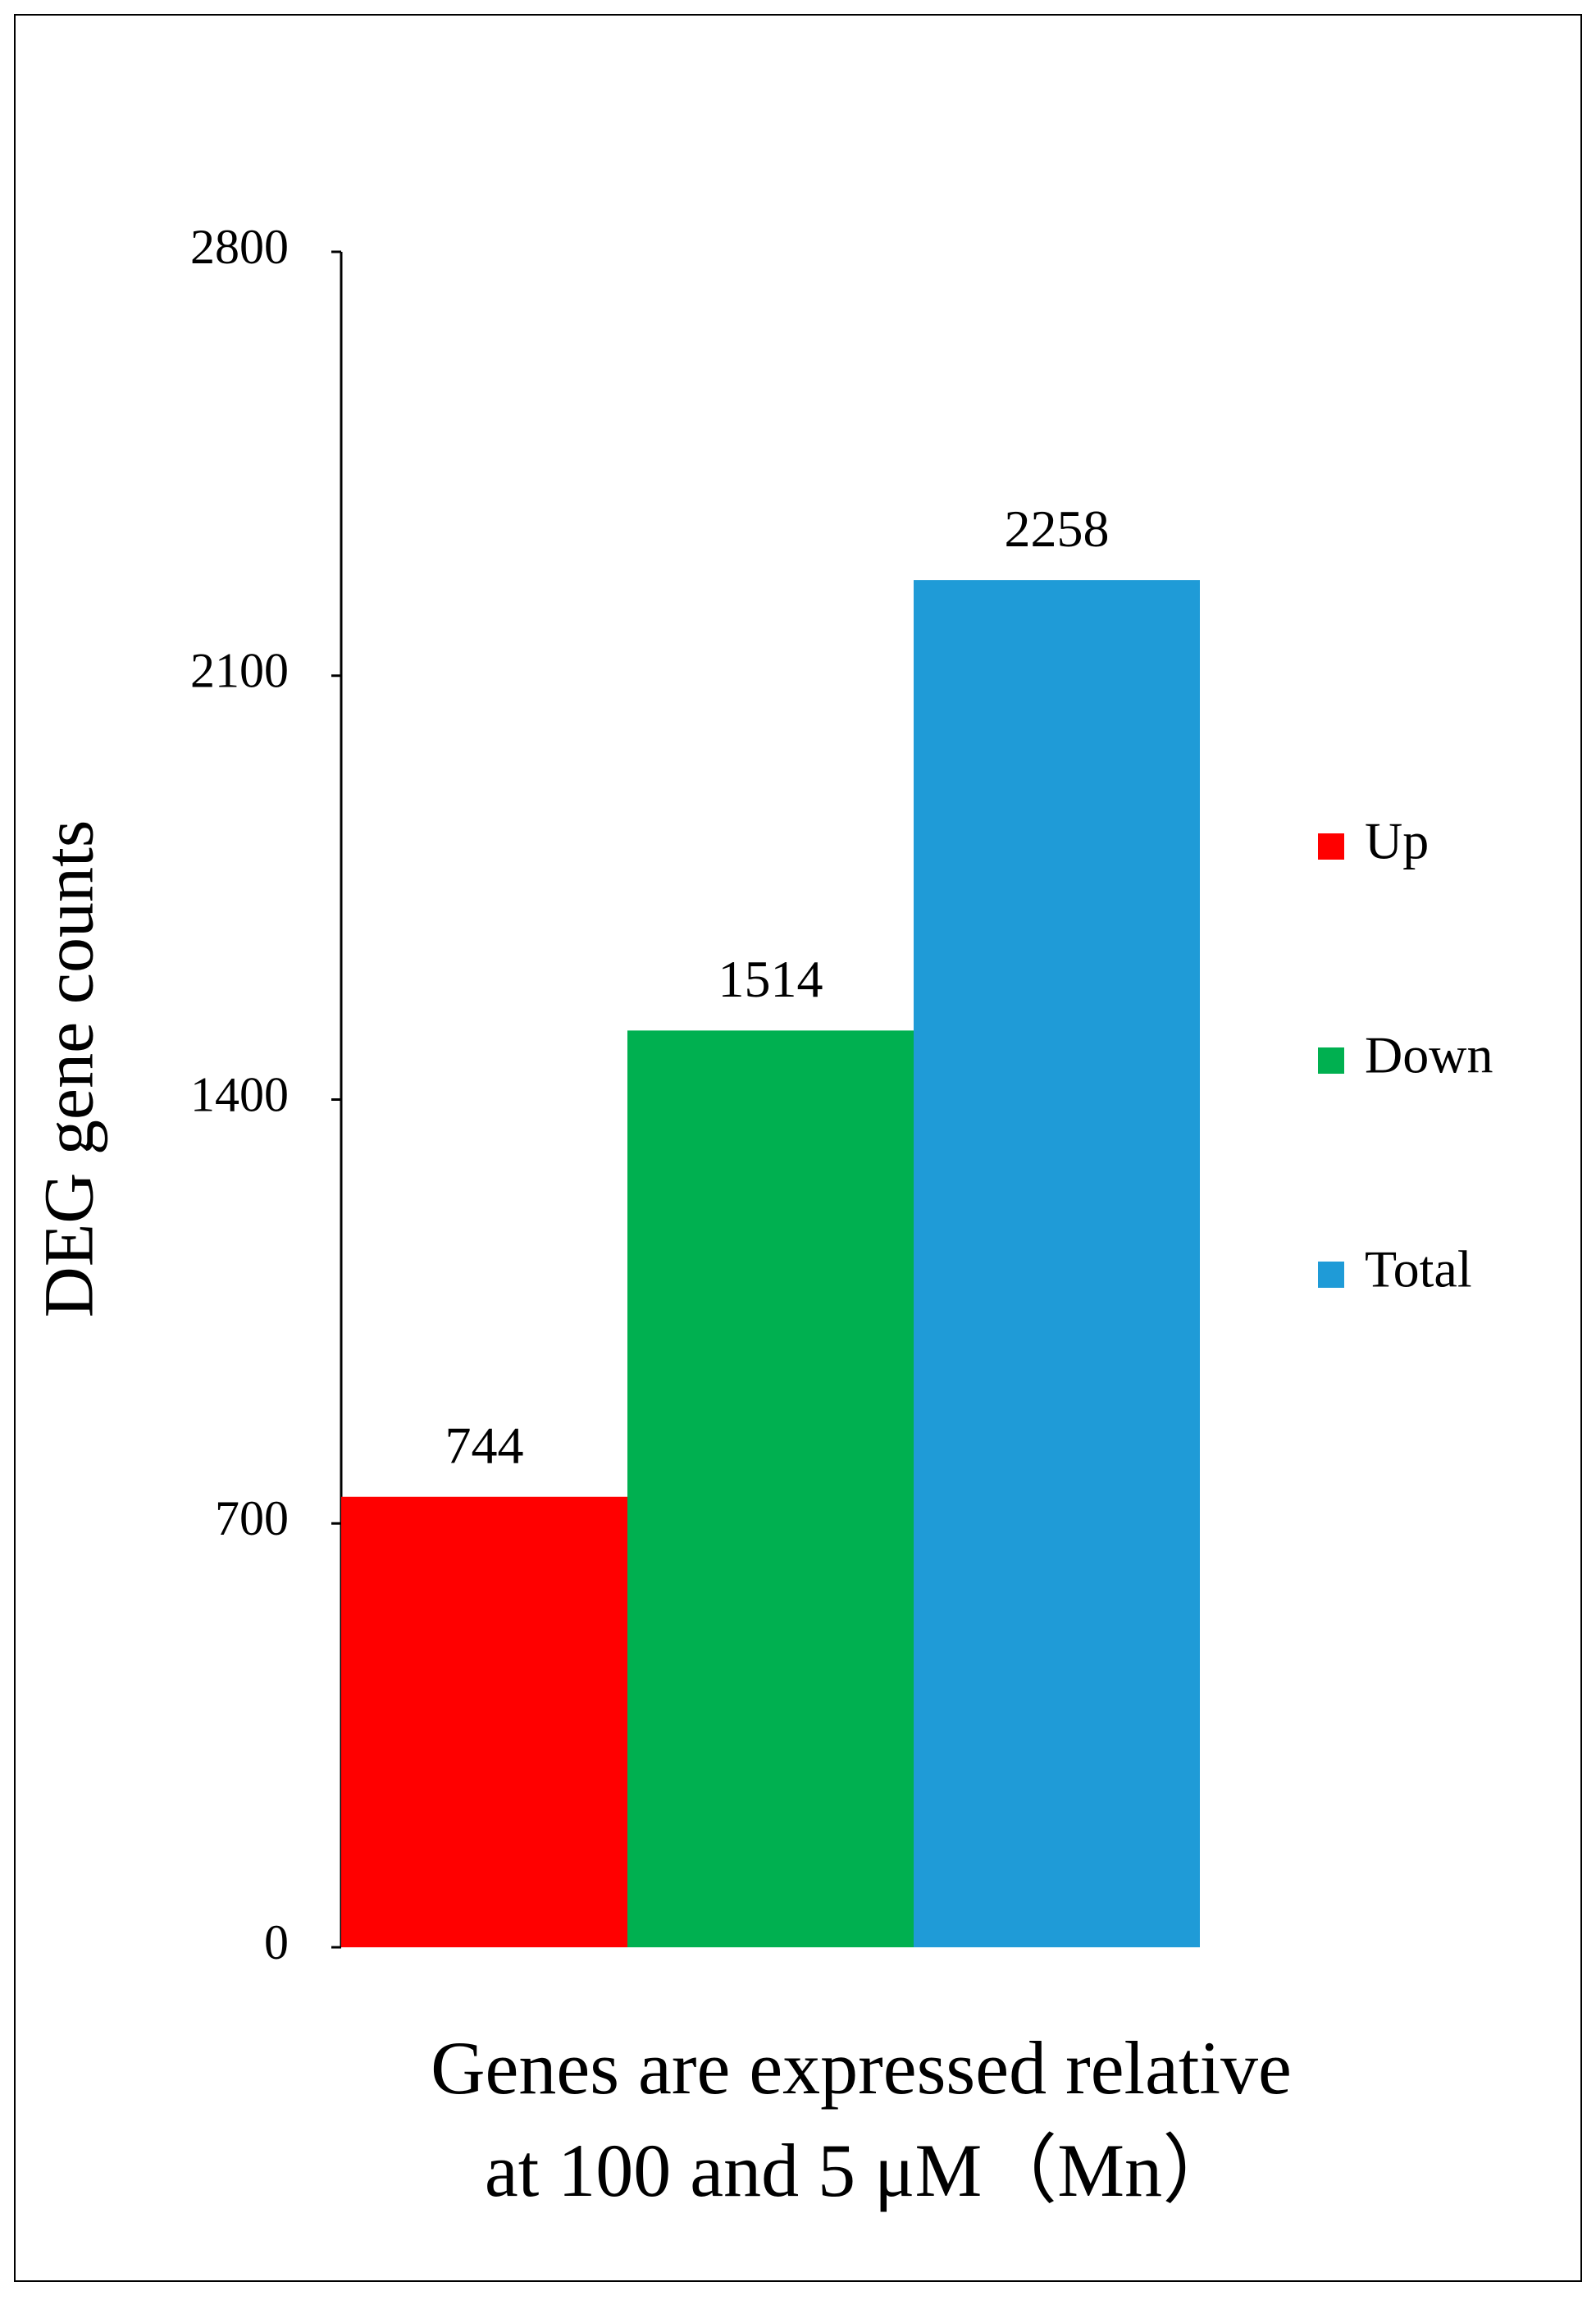 This screenshot has width=1596, height=2300. What do you see at coordinates (484, 1445) in the screenshot?
I see `data-label: 744` at bounding box center [484, 1445].